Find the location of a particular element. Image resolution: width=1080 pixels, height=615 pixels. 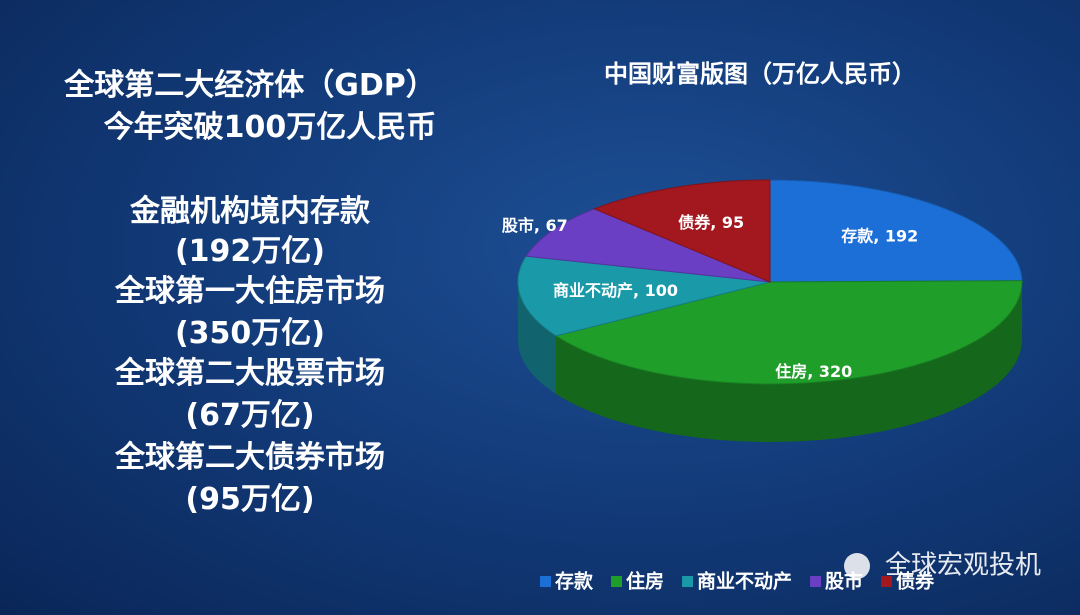

slide-text: (95万亿) is located at coordinates (250, 499).